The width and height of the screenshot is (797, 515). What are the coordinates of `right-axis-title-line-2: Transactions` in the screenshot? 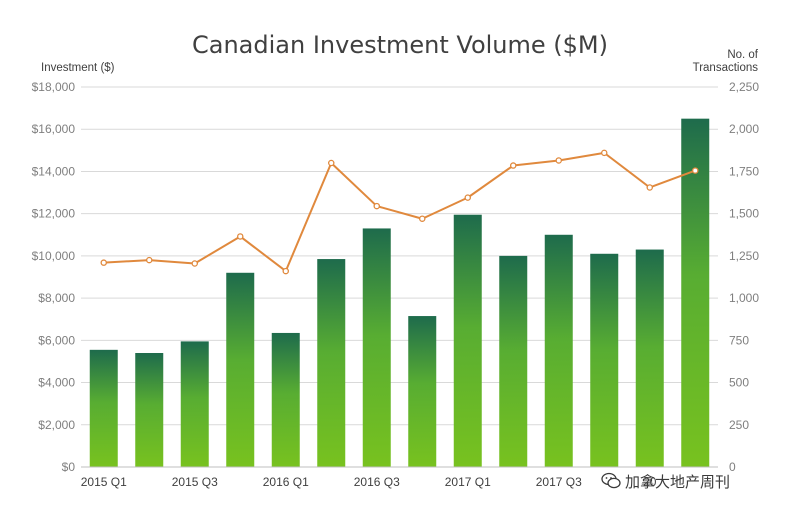 It's located at (726, 68).